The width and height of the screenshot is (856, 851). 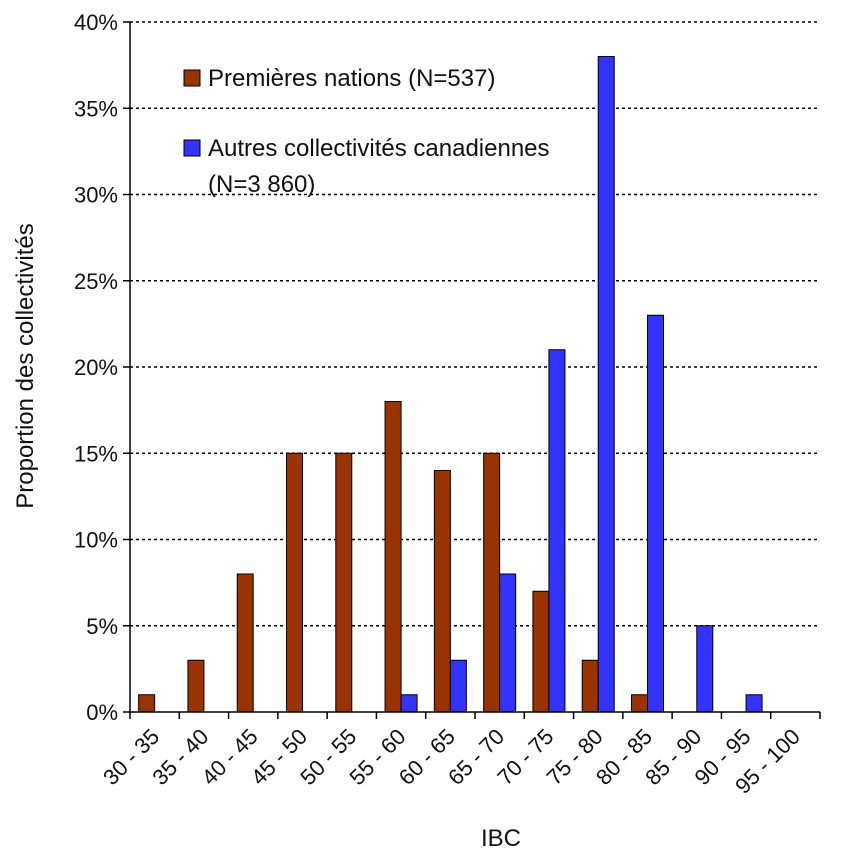 What do you see at coordinates (102, 712) in the screenshot?
I see `y-tick-label: 0%` at bounding box center [102, 712].